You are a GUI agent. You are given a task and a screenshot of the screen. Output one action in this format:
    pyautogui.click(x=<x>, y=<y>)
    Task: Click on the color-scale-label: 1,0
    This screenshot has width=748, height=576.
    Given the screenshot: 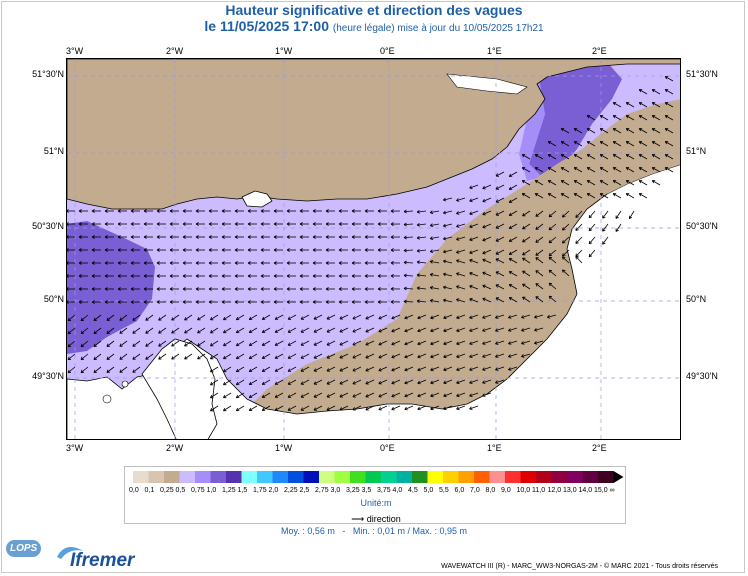 What is the action you would take?
    pyautogui.click(x=211, y=490)
    